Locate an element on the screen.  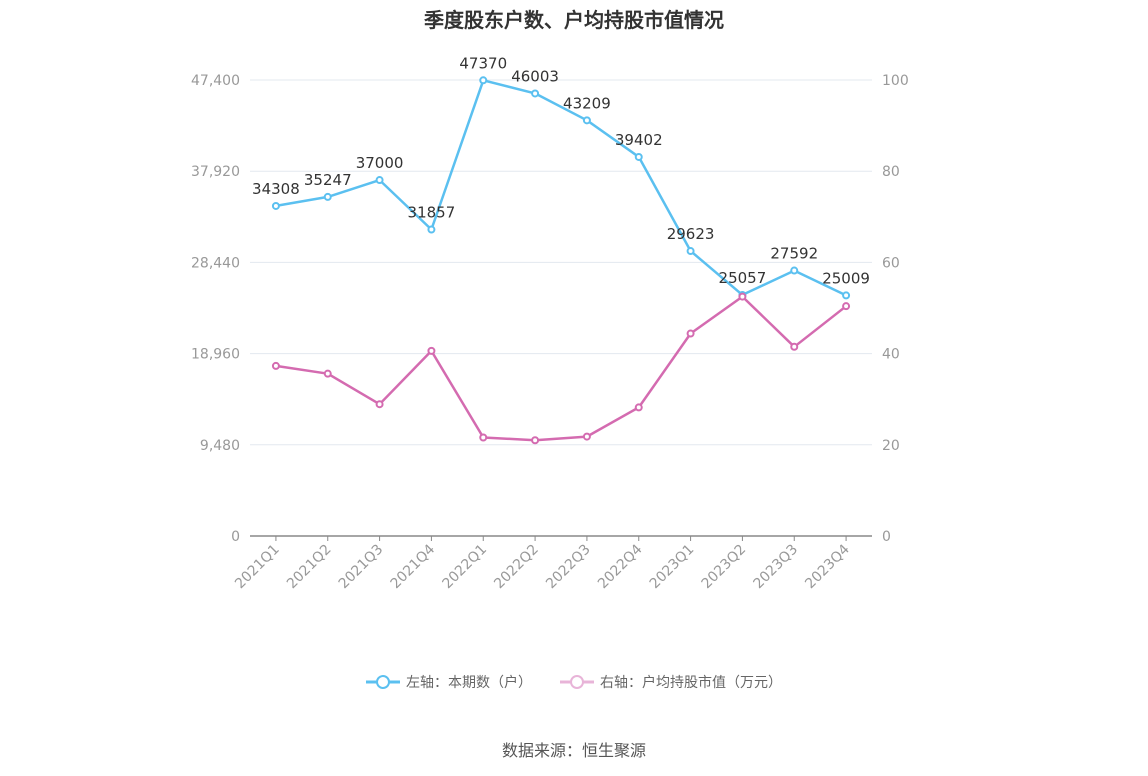
data-label: 31857 is located at coordinates (432, 213).